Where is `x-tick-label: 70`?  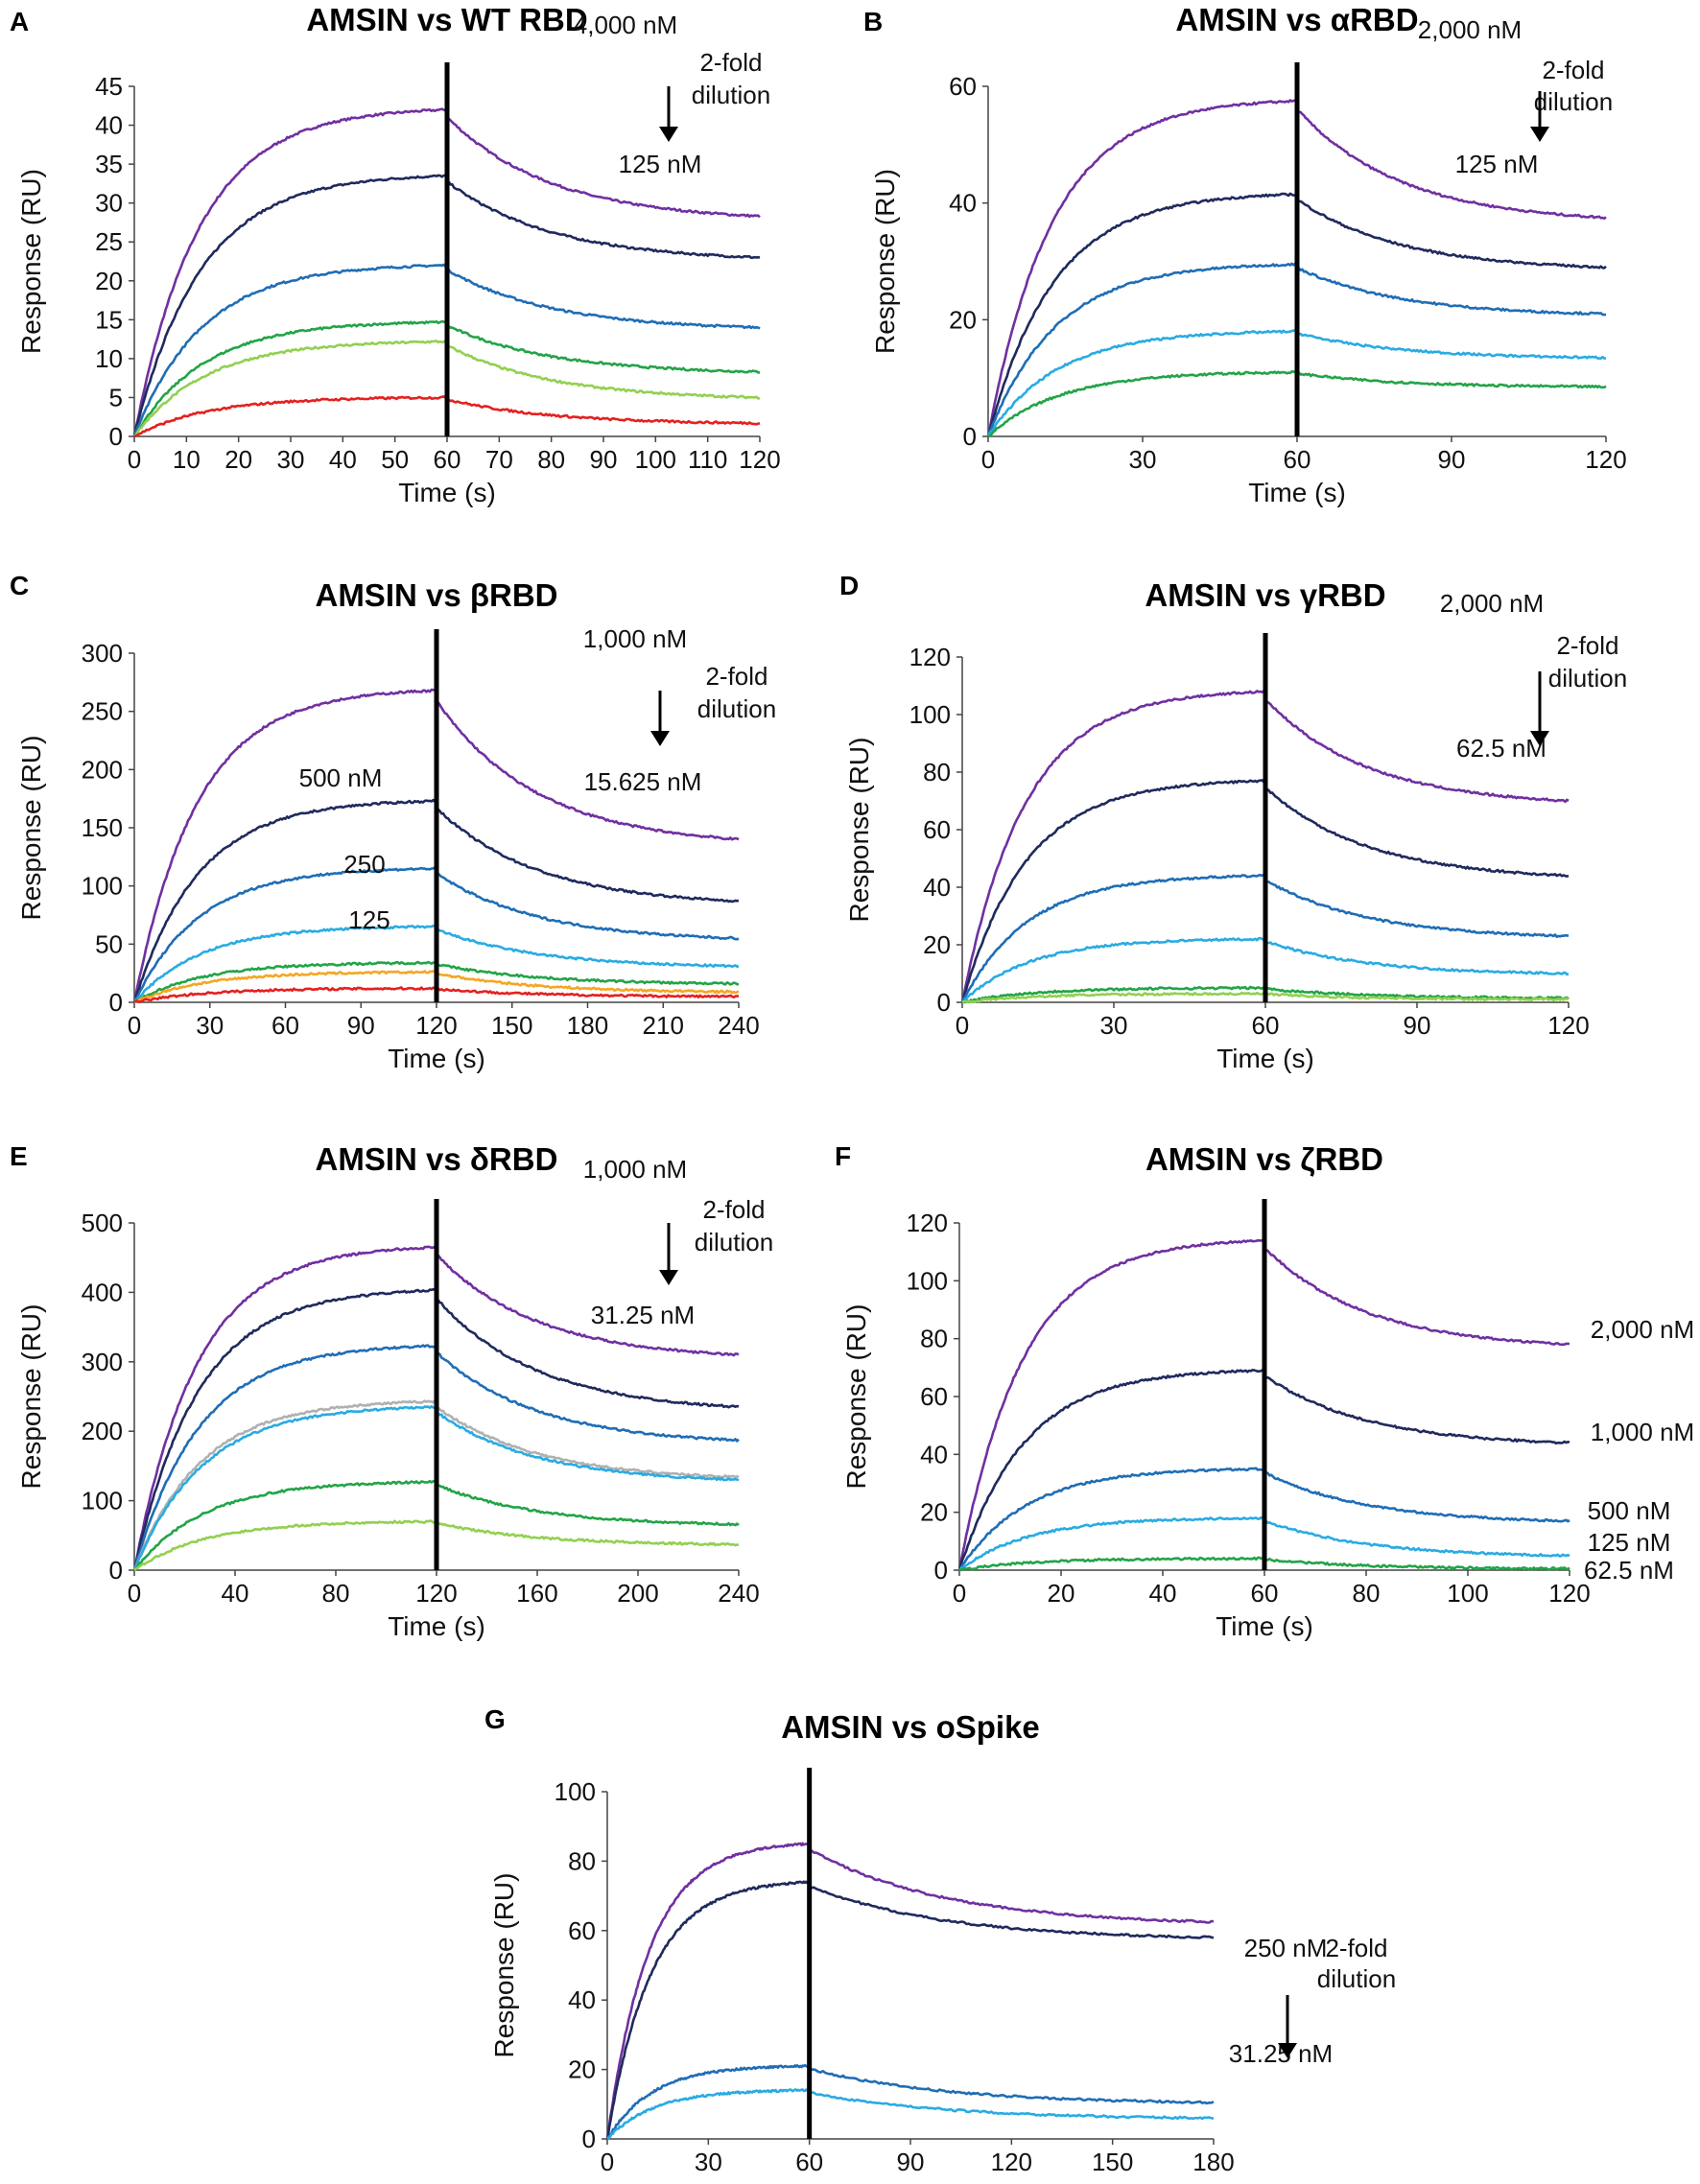
x-tick-label: 70 is located at coordinates (499, 460).